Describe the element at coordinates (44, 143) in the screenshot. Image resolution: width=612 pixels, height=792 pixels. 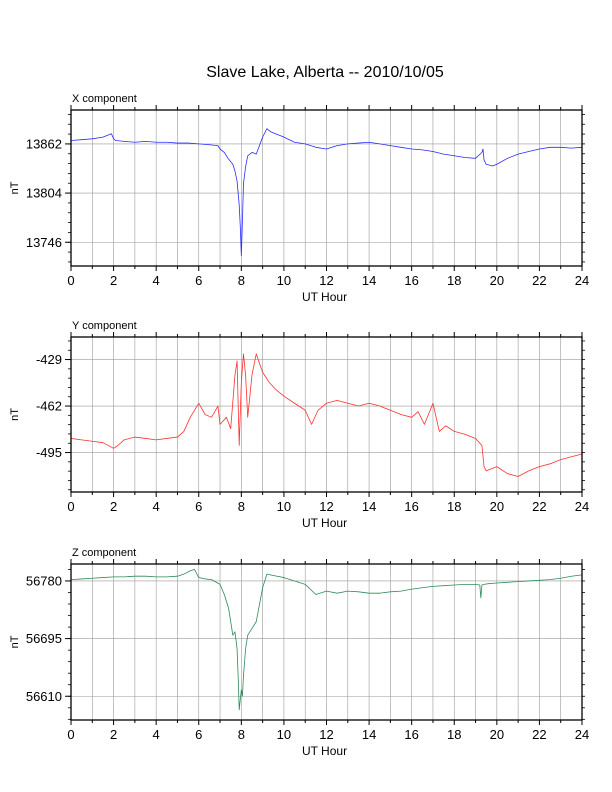
I see `y-tick-label: 13862` at that location.